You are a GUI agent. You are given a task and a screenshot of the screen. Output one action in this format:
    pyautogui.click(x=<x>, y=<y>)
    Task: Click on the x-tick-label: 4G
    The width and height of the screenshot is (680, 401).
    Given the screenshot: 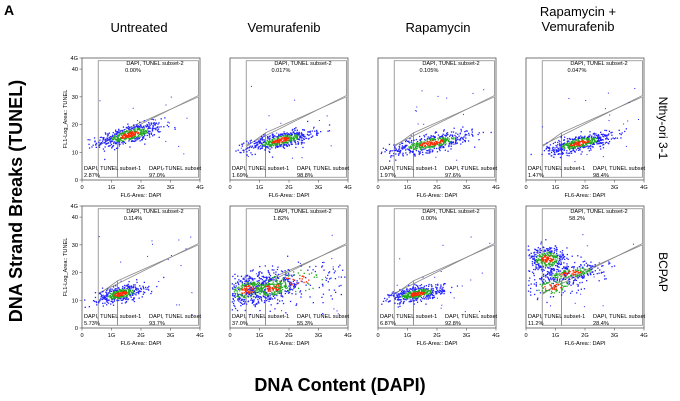 What is the action you would take?
    pyautogui.click(x=199, y=336)
    